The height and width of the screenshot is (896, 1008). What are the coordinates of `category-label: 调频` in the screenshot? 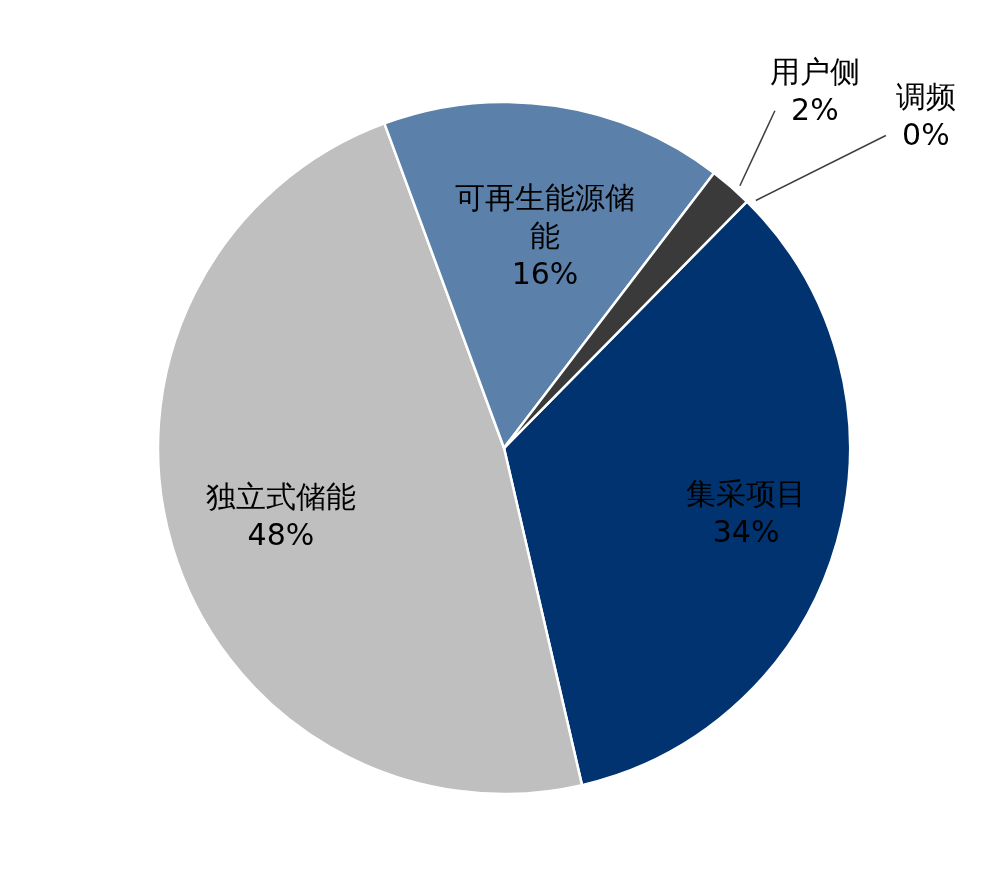 It's located at (925, 96).